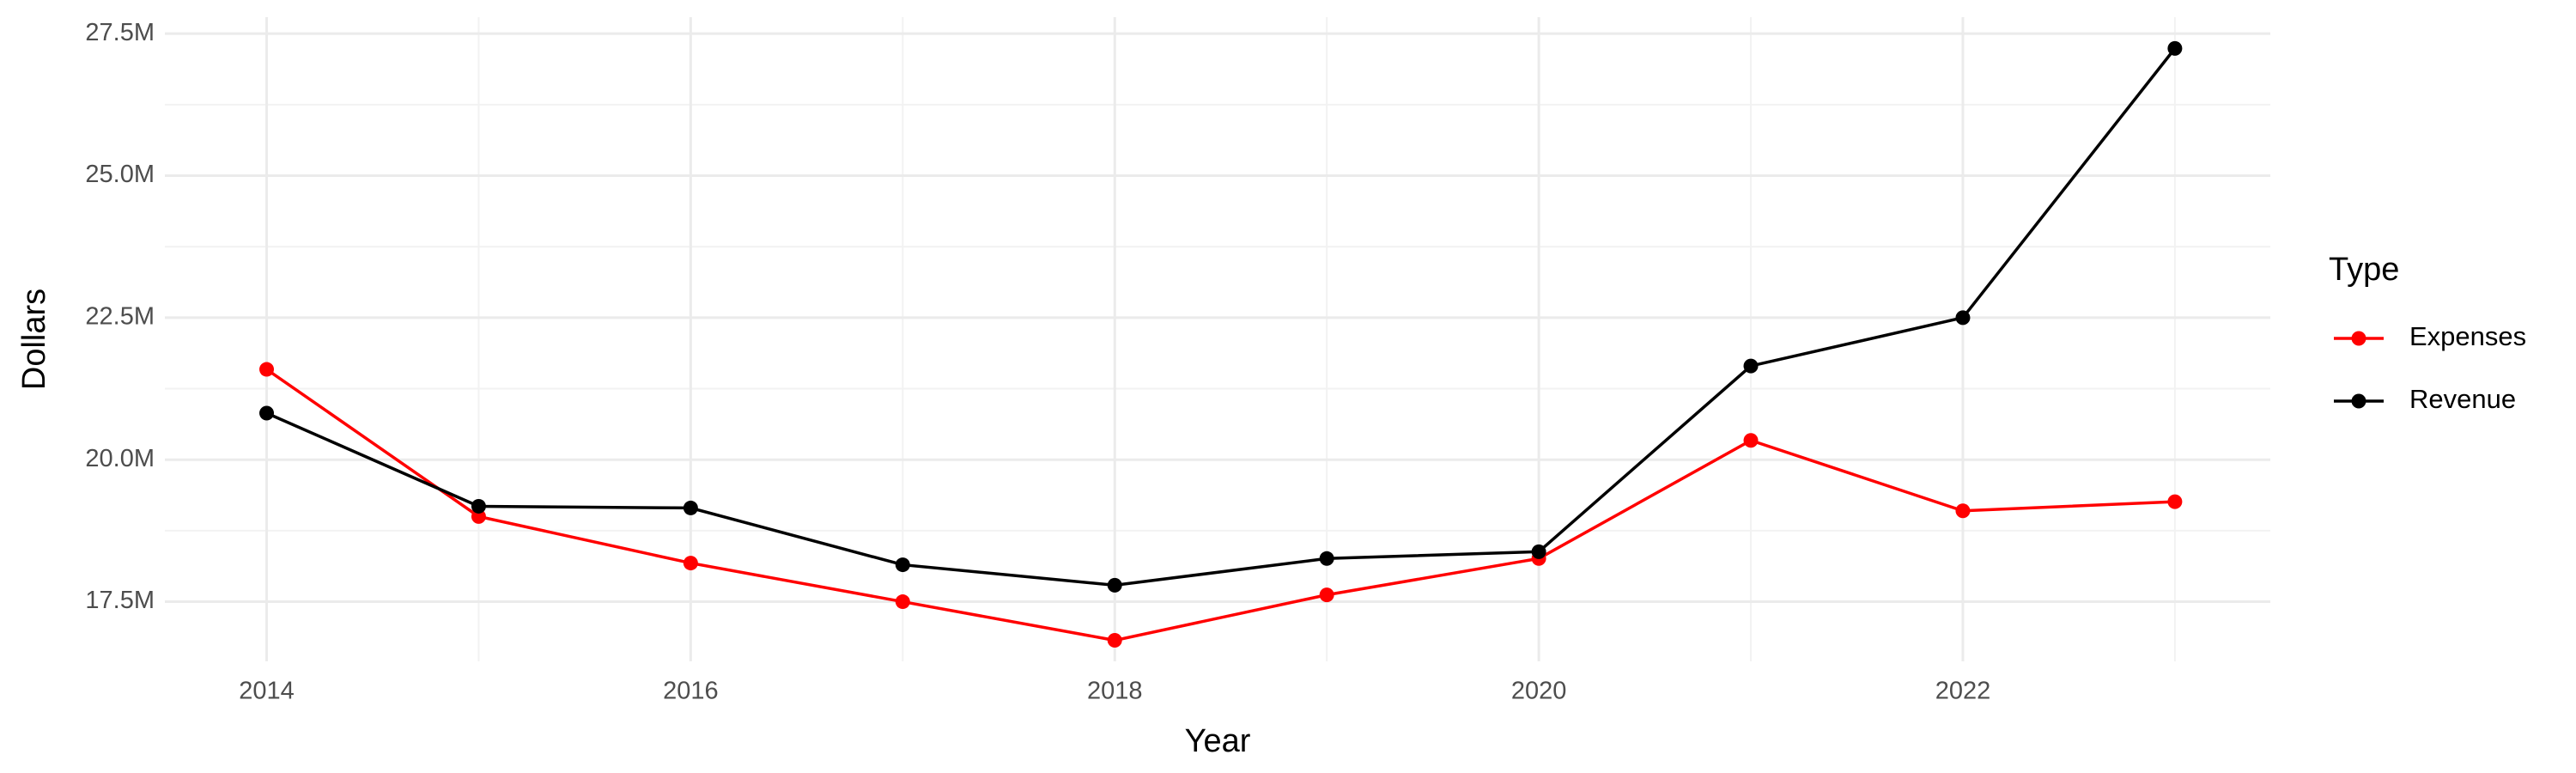  I want to click on y-tick-label: 25.0M, so click(120, 174).